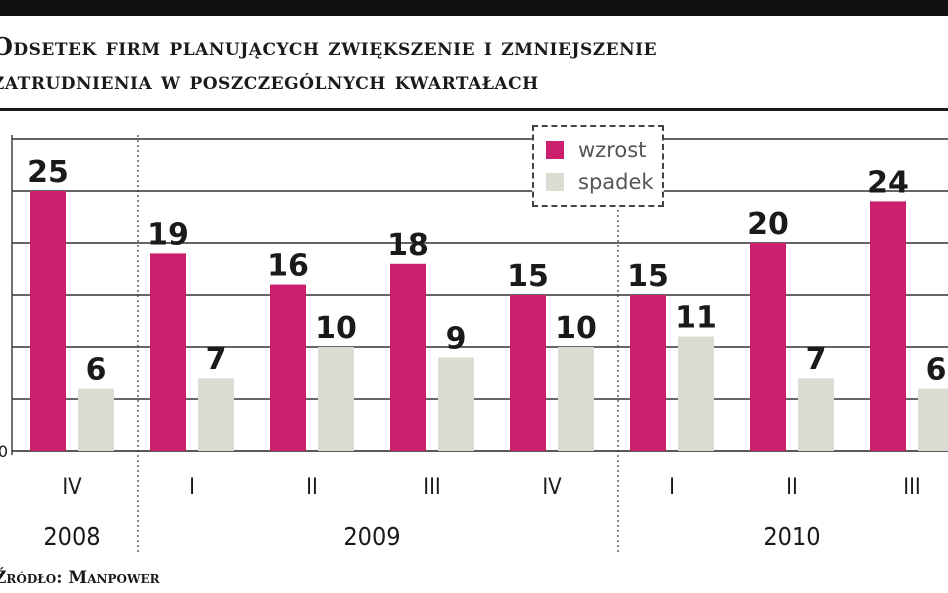  I want to click on value-label-wzrost: 20, so click(768, 224).